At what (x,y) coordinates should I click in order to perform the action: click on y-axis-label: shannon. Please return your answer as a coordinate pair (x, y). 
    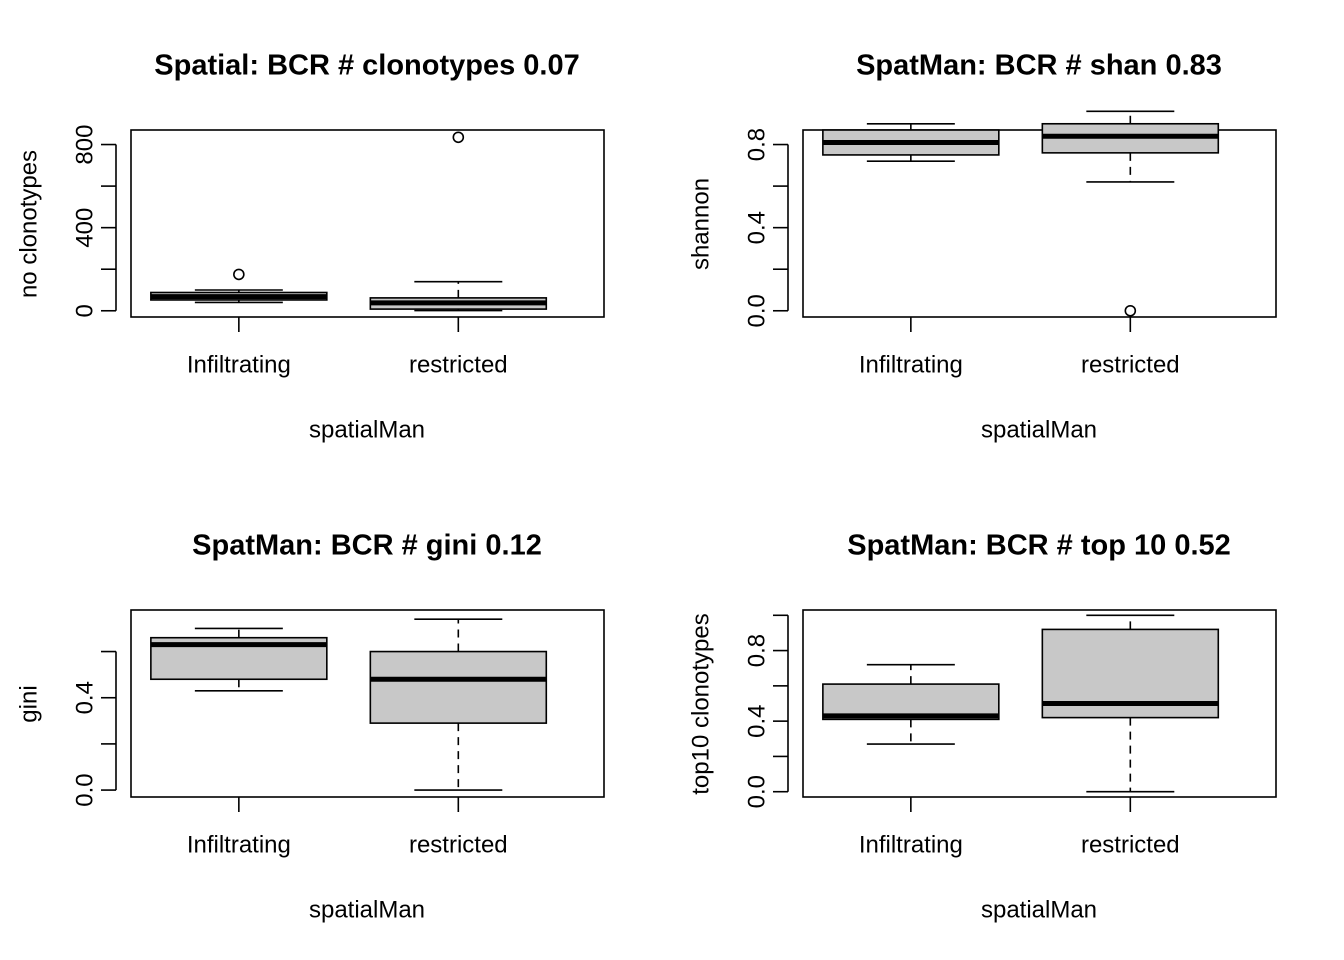
    Looking at the image, I should click on (700, 224).